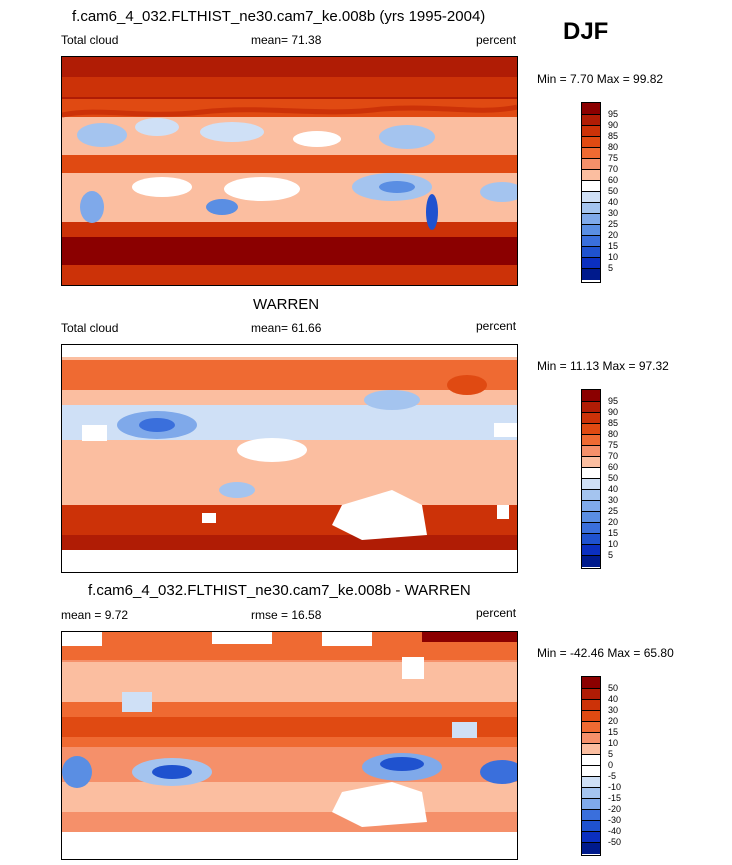  What do you see at coordinates (613, 511) in the screenshot?
I see `colorbar-tick-label: 25` at bounding box center [613, 511].